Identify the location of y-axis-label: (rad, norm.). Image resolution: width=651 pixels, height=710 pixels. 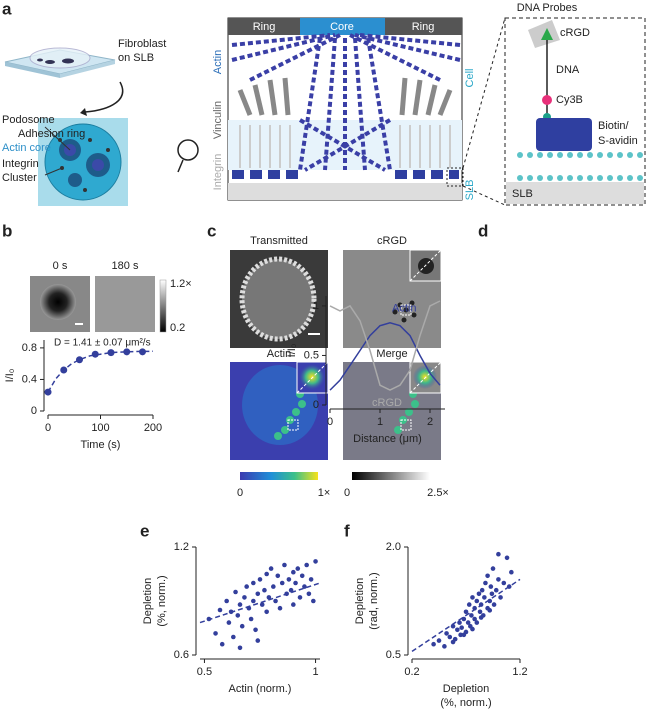
(374, 600).